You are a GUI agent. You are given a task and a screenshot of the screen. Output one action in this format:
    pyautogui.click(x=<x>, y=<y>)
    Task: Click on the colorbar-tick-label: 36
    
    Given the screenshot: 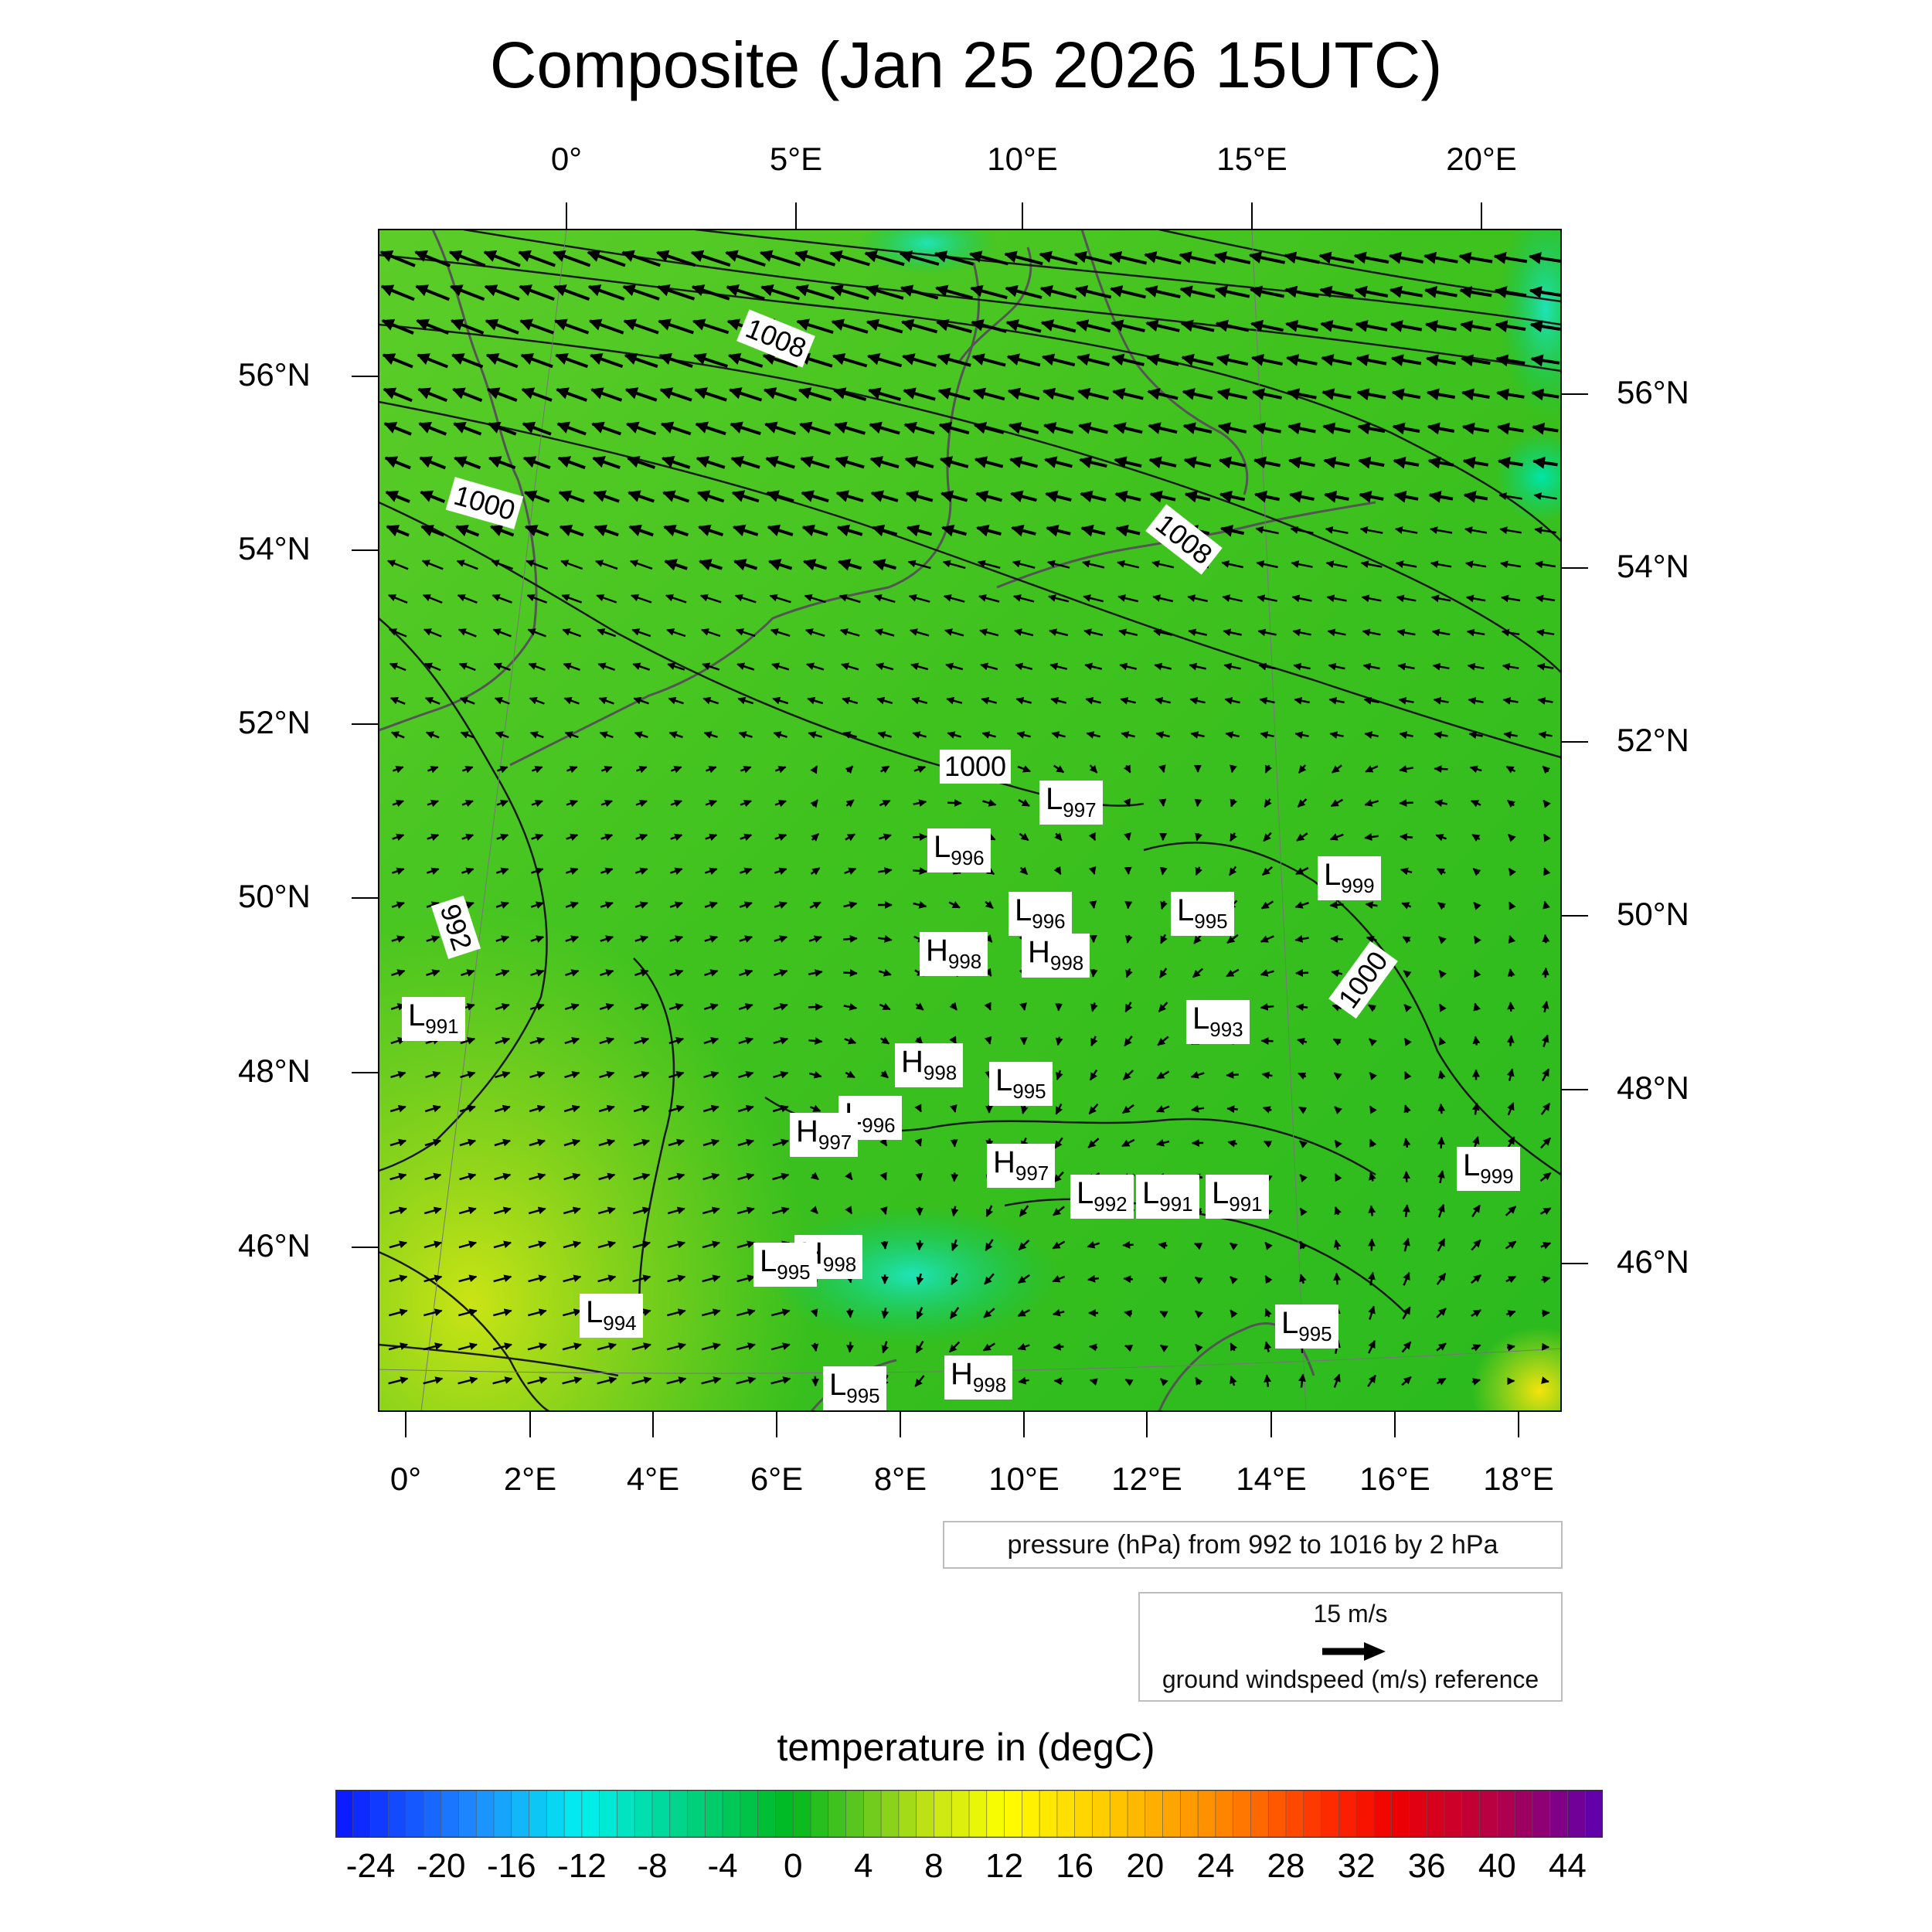 What is the action you would take?
    pyautogui.click(x=1426, y=1866)
    